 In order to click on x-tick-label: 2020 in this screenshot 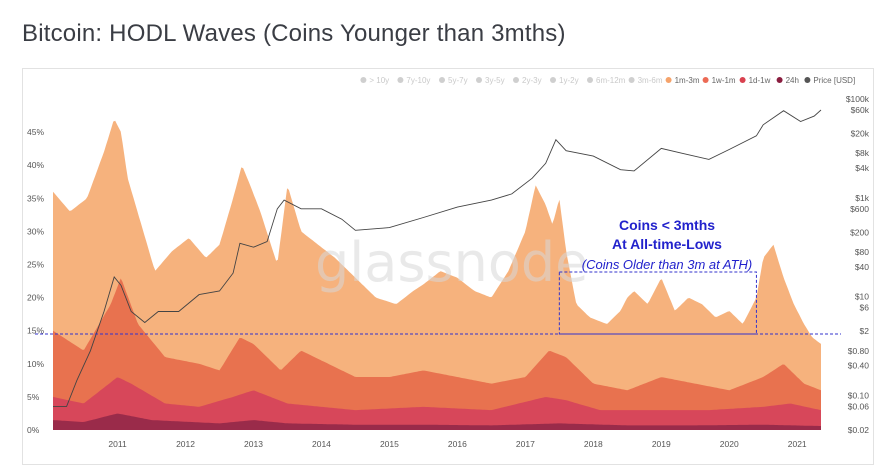, I will do `click(729, 444)`.